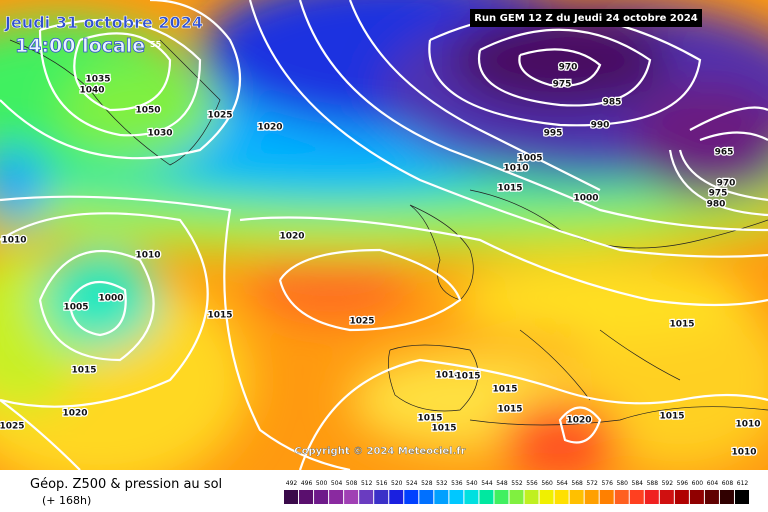 The image size is (768, 512). I want to click on legend-label: 612, so click(743, 483).